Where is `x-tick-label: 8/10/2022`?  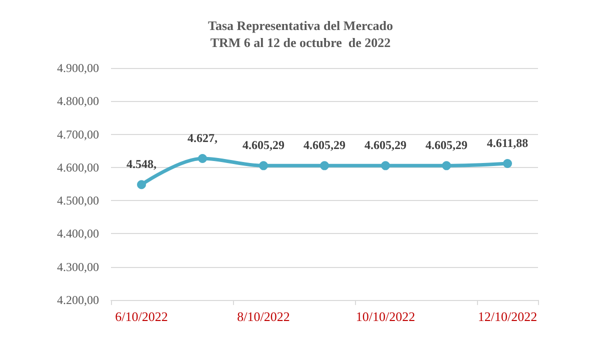
x-tick-label: 8/10/2022 is located at coordinates (263, 316).